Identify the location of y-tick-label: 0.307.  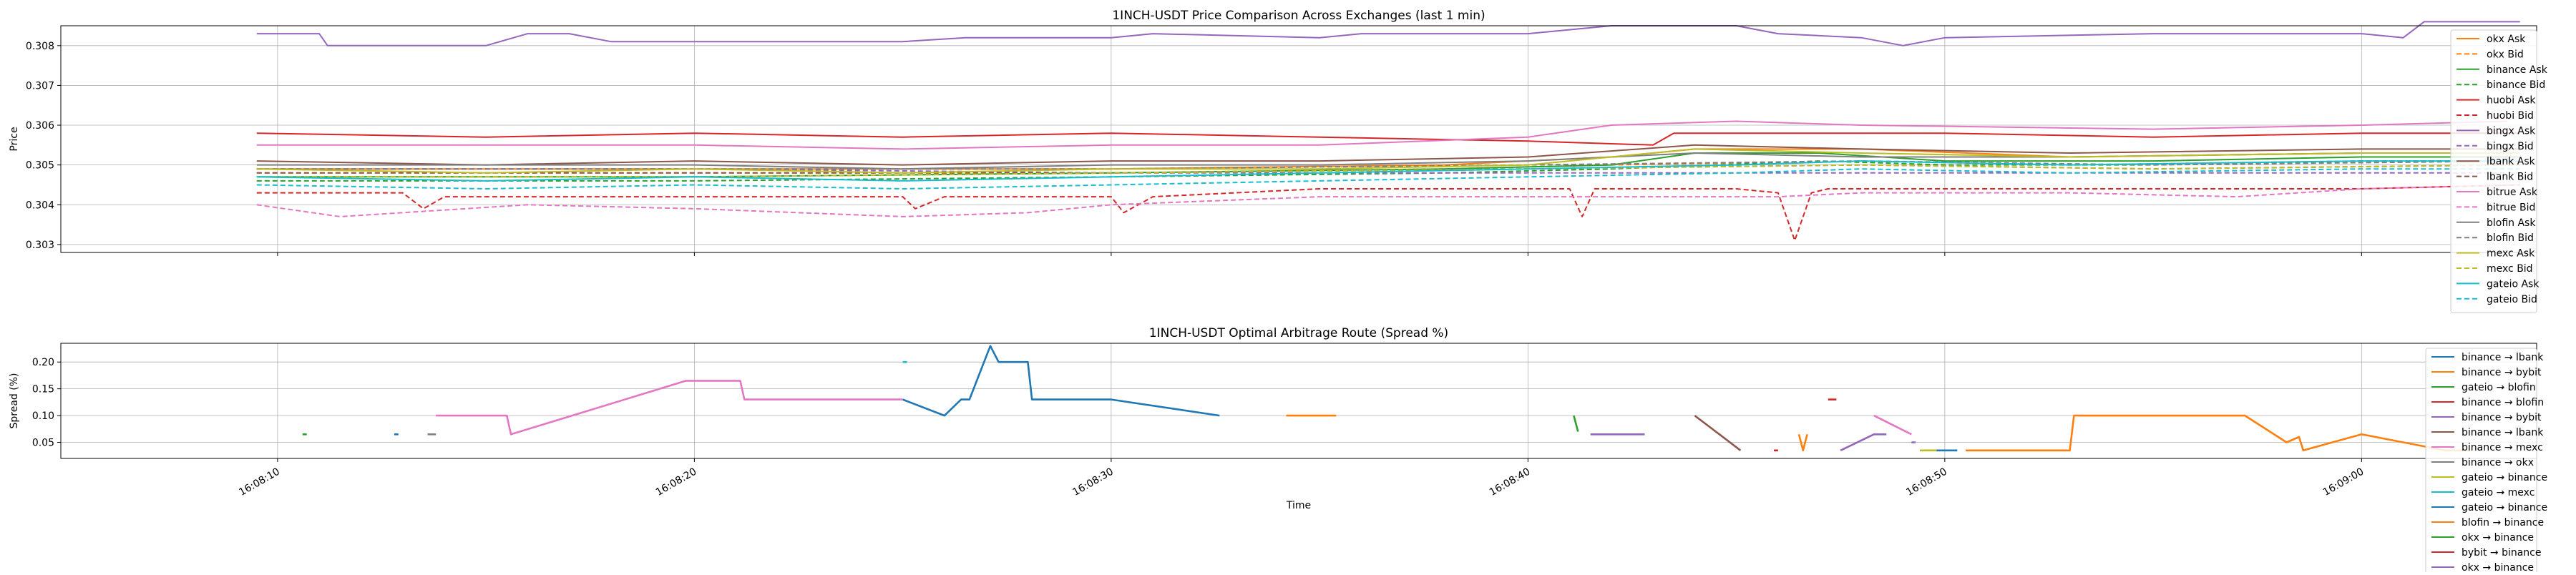
(40, 86).